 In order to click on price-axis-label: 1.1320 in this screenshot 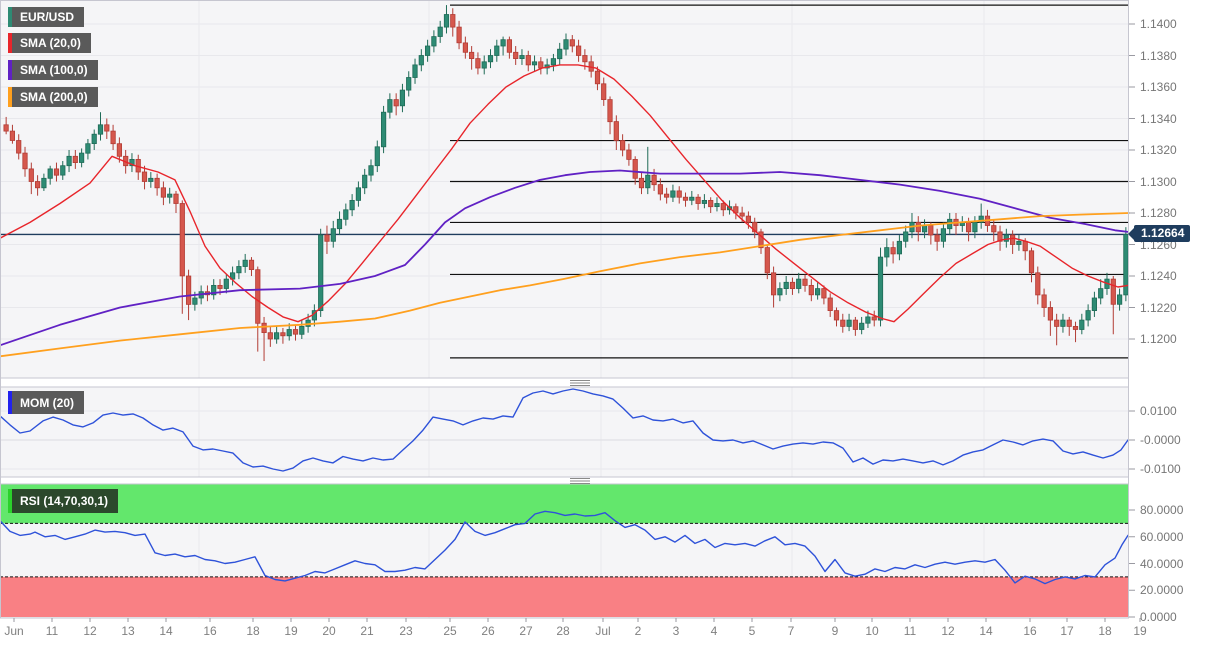, I will do `click(1158, 150)`.